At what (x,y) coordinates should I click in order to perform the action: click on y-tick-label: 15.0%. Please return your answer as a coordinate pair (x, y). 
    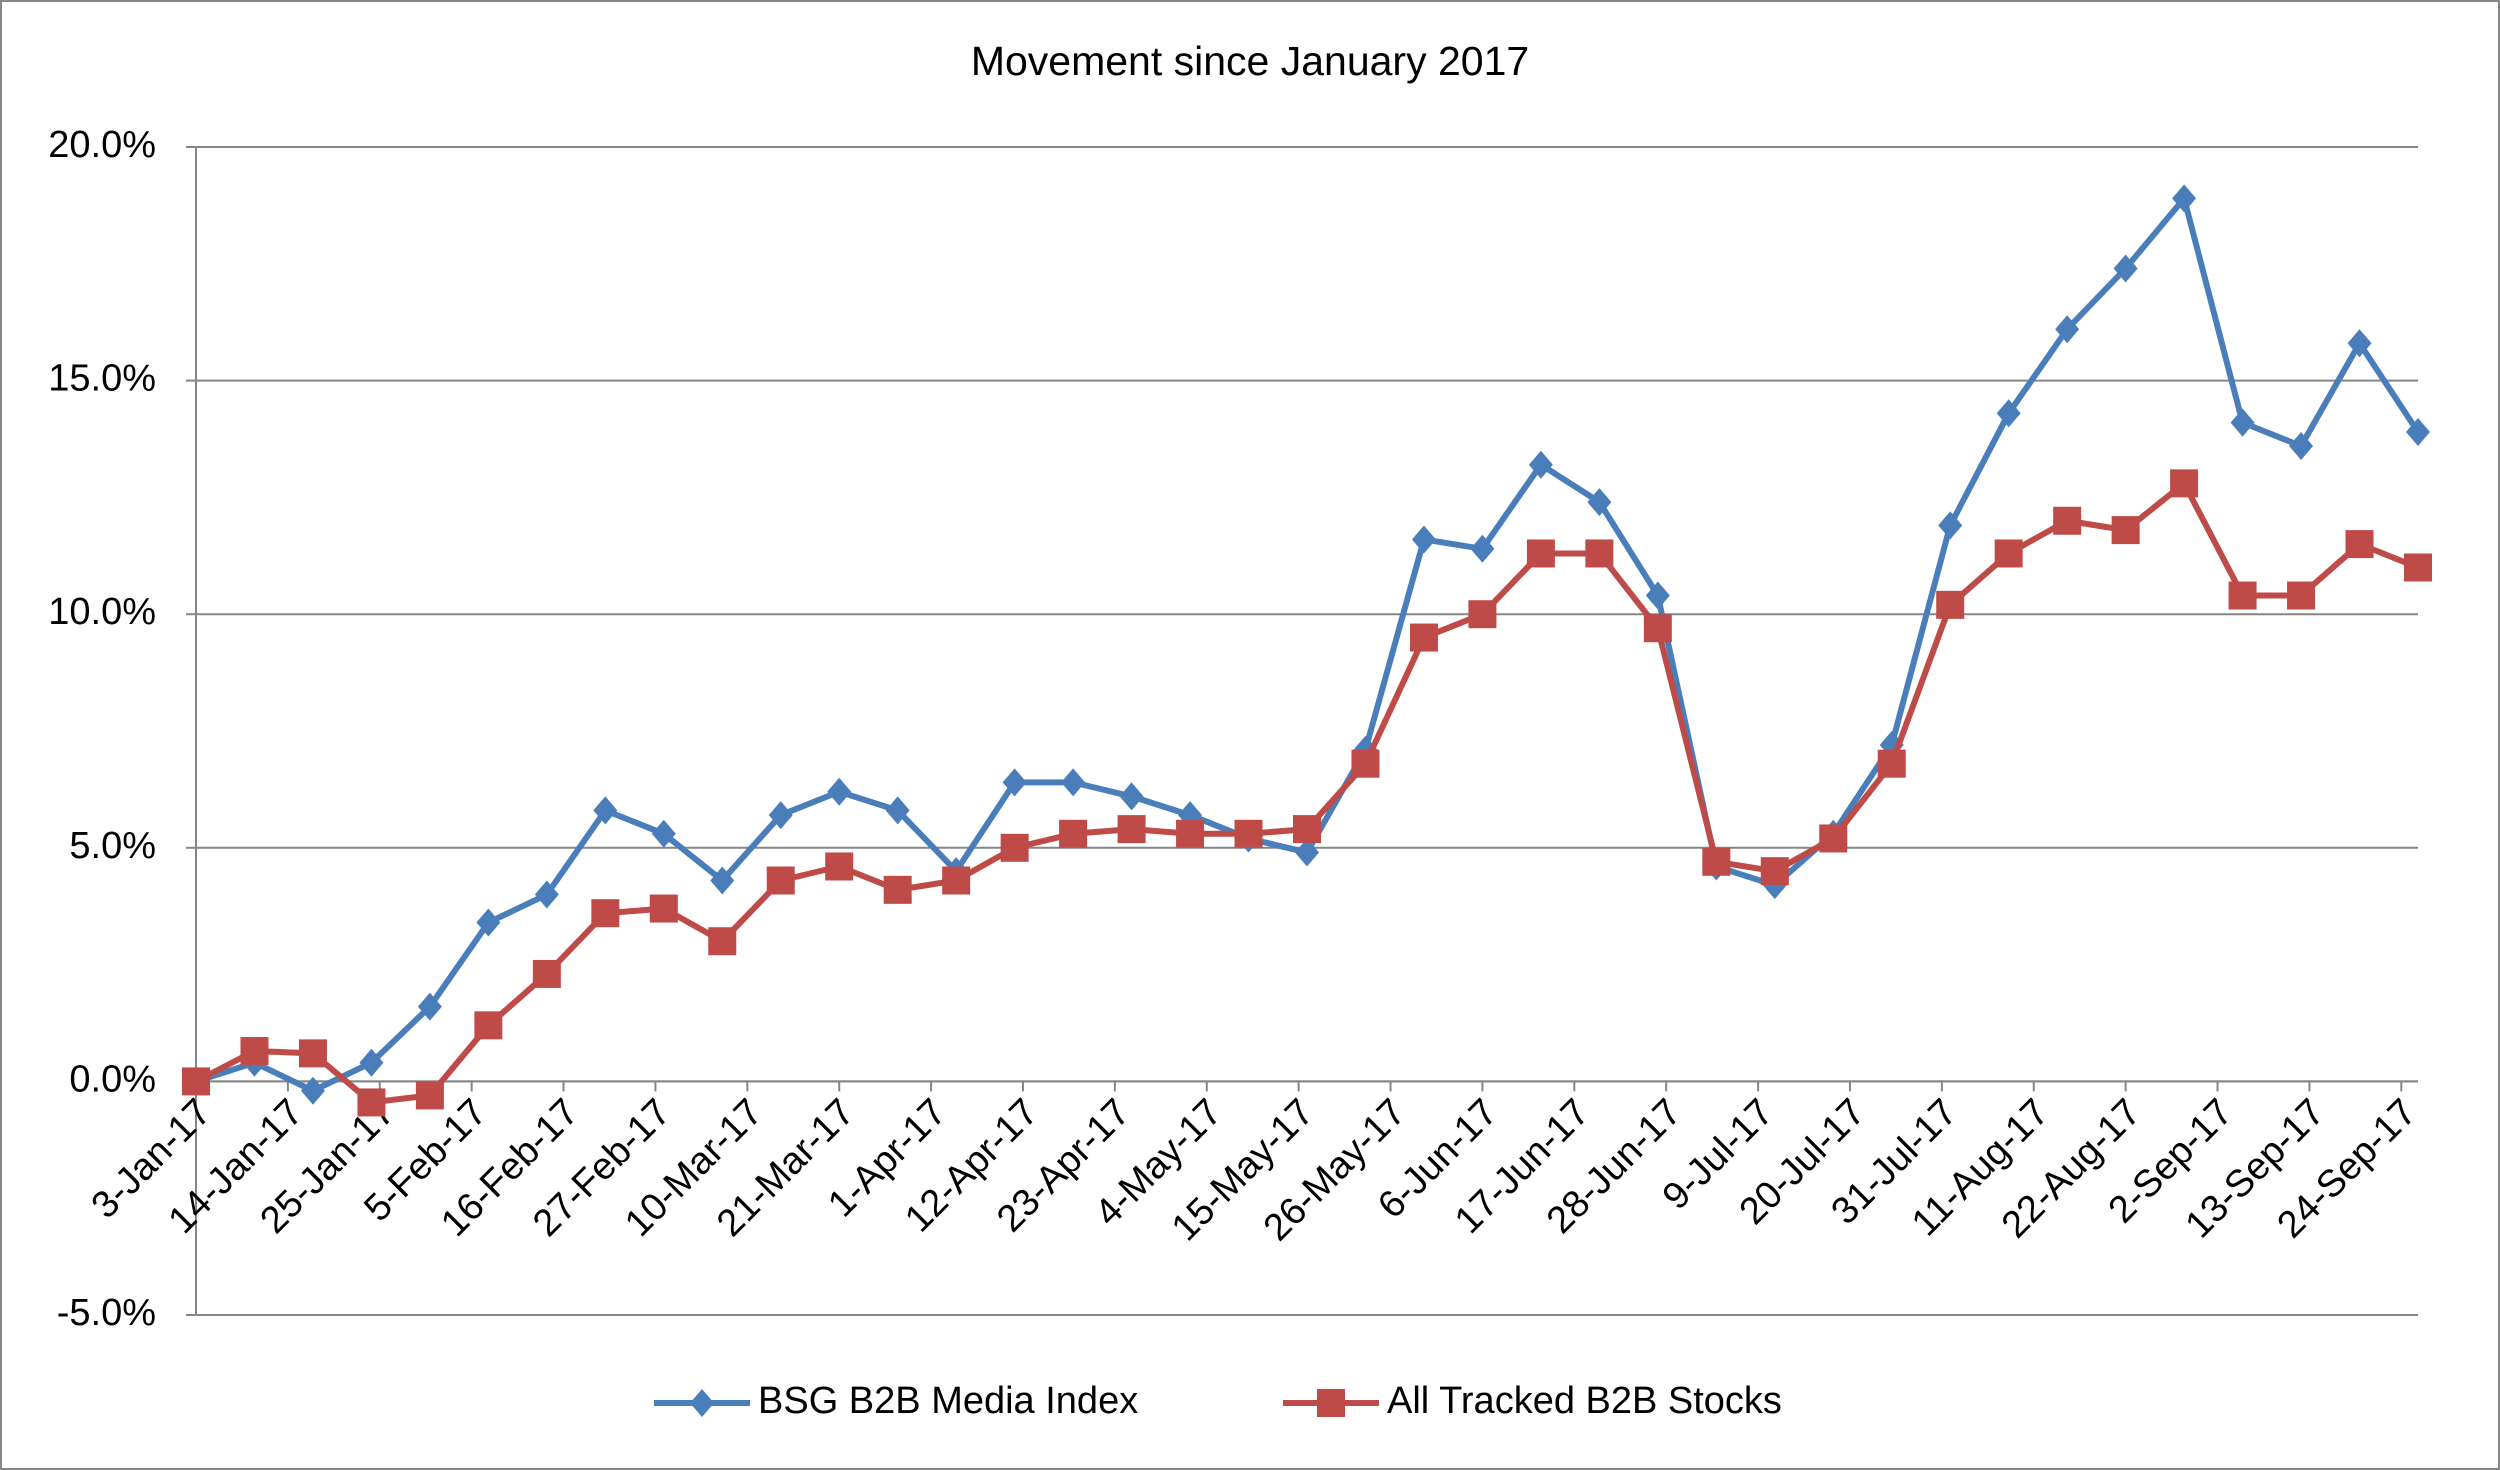
    Looking at the image, I should click on (102, 379).